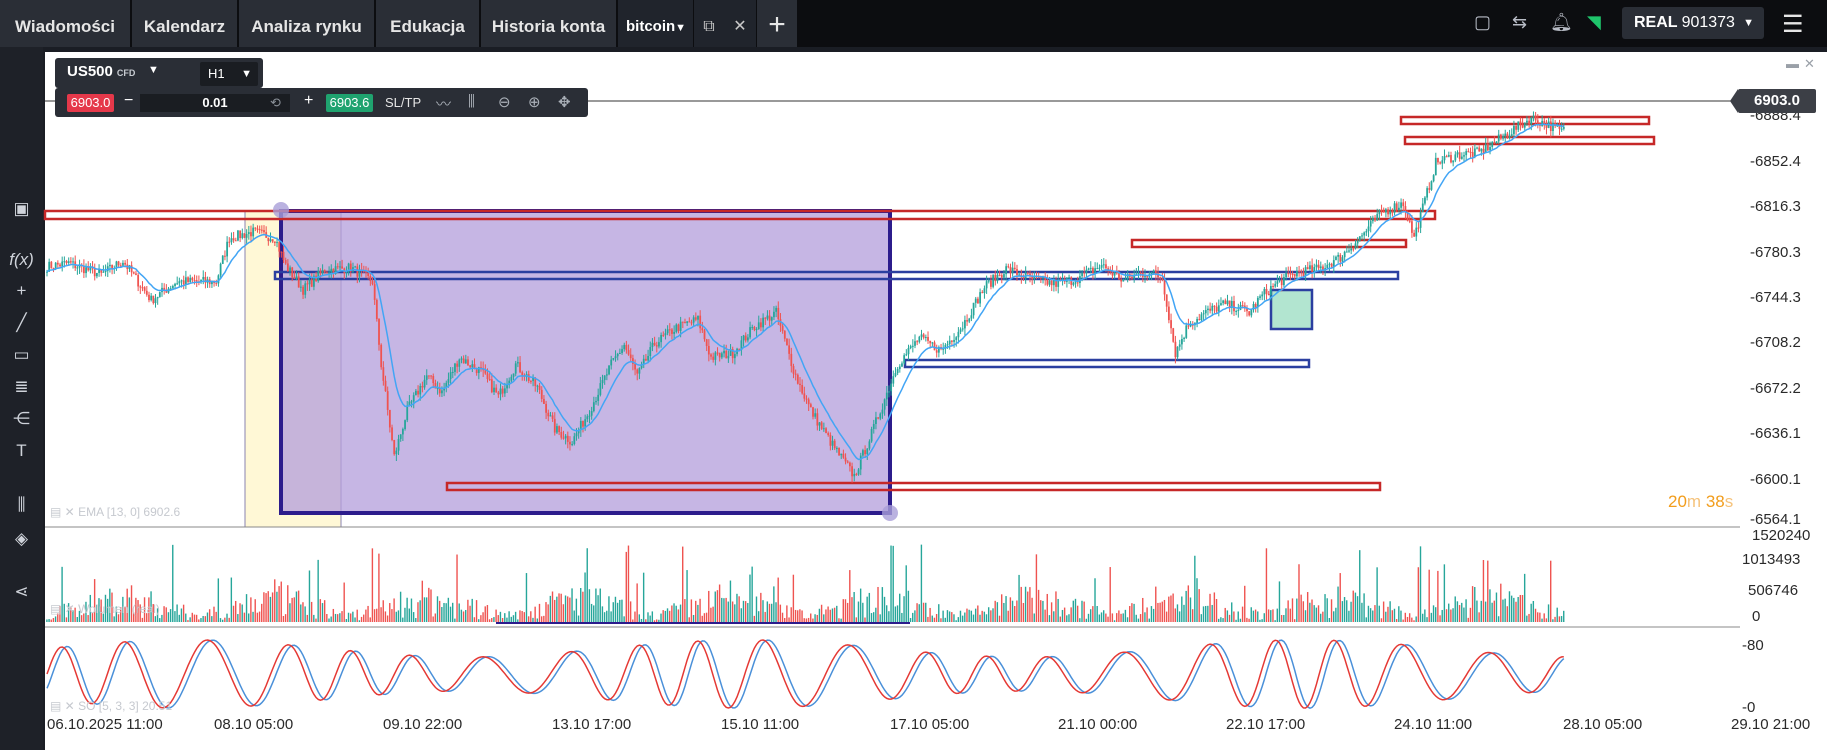 Image resolution: width=1827 pixels, height=750 pixels. Describe the element at coordinates (709, 23) in the screenshot. I see `popout-icon: ⧉` at that location.